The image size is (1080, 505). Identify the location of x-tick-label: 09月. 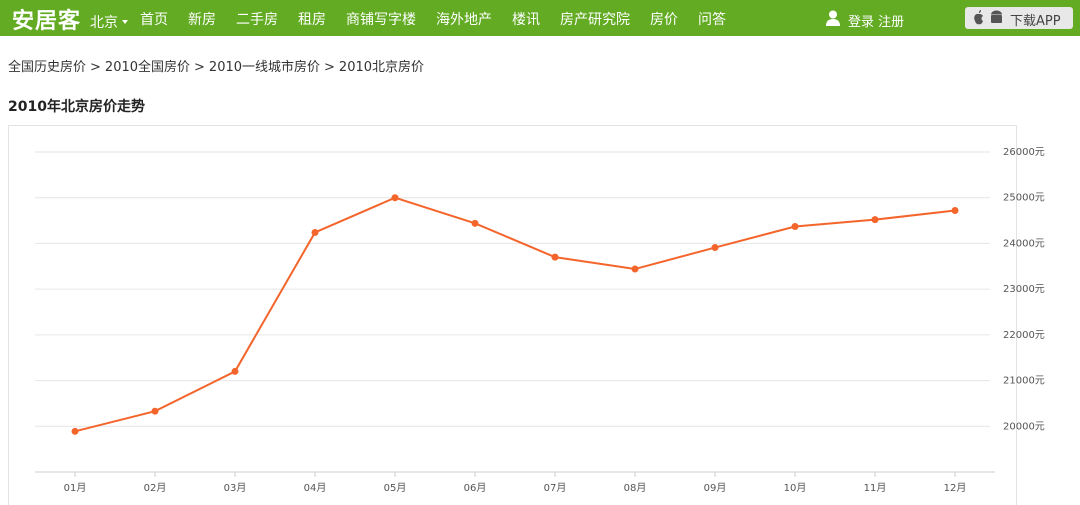
(715, 488).